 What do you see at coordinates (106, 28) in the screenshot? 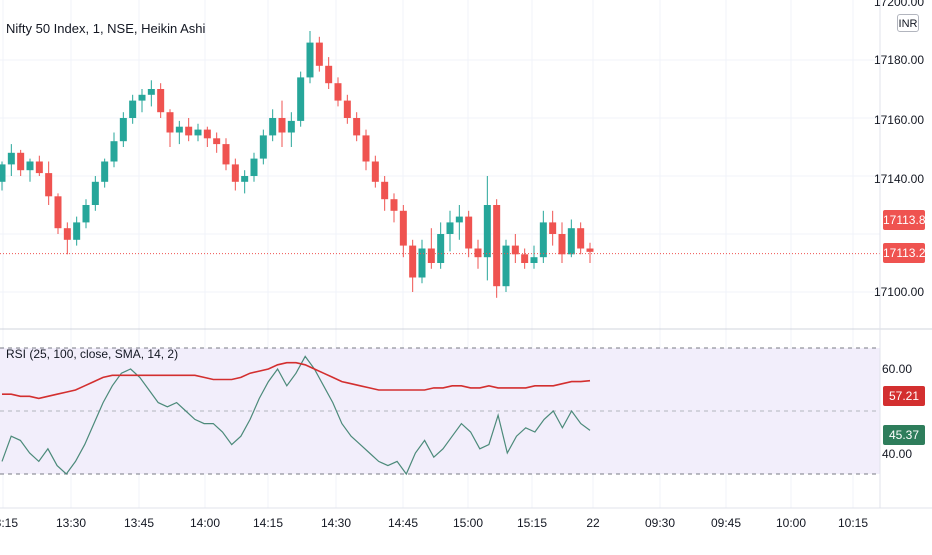
I see `chart-title: Nifty 50 Index, 1, NSE, Heikin Ashi` at bounding box center [106, 28].